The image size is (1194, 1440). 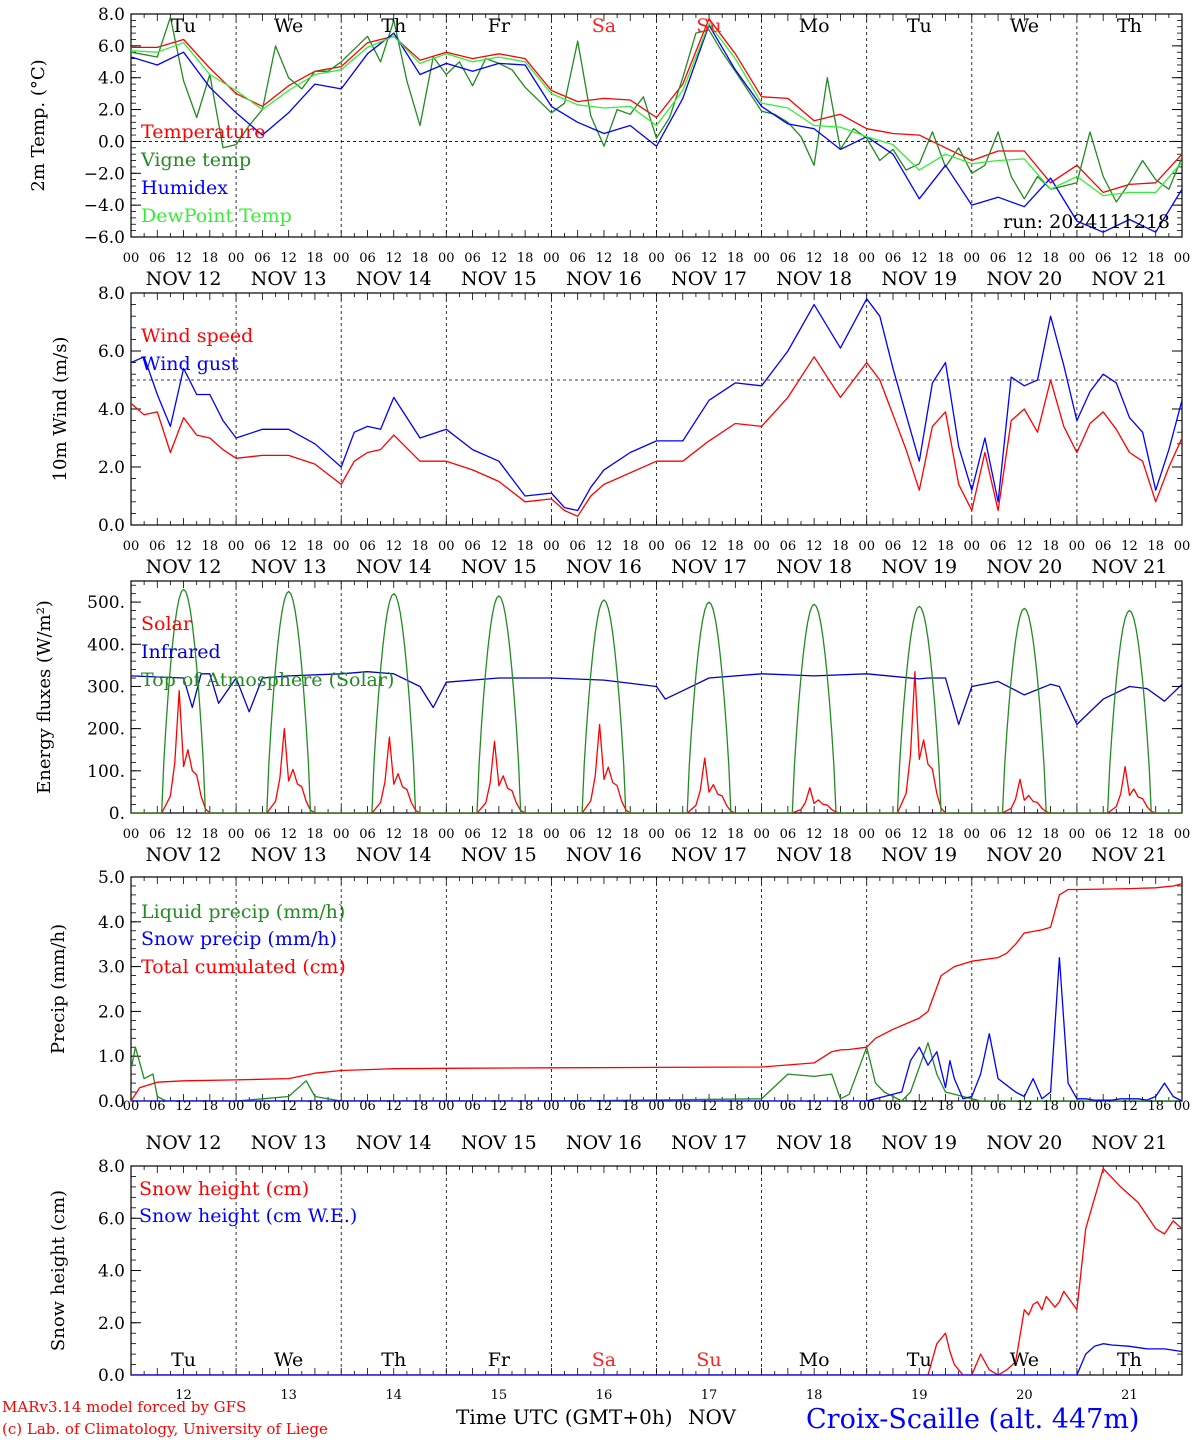 What do you see at coordinates (124, 1407) in the screenshot?
I see `model-credit: MARv3.14 model forced by GFS` at bounding box center [124, 1407].